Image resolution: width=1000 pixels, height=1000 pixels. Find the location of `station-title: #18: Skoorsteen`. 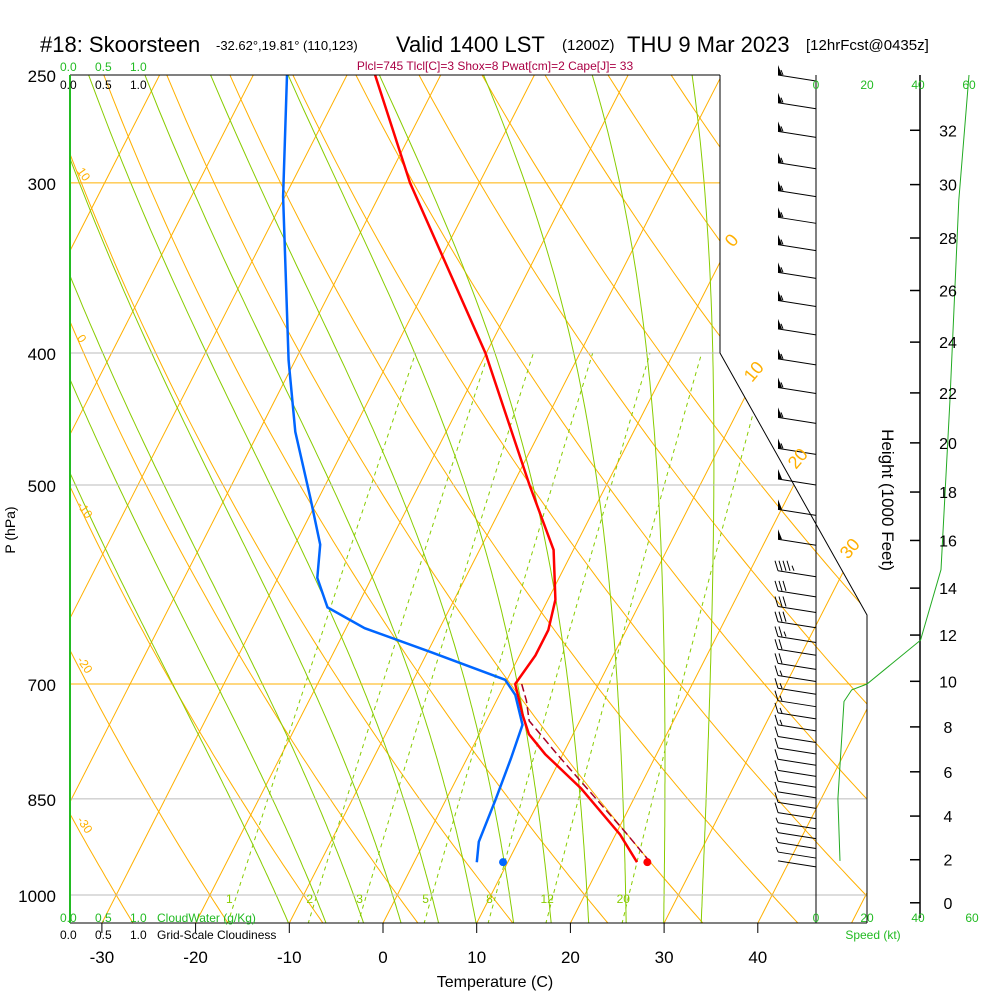

station-title: #18: Skoorsteen is located at coordinates (120, 44).